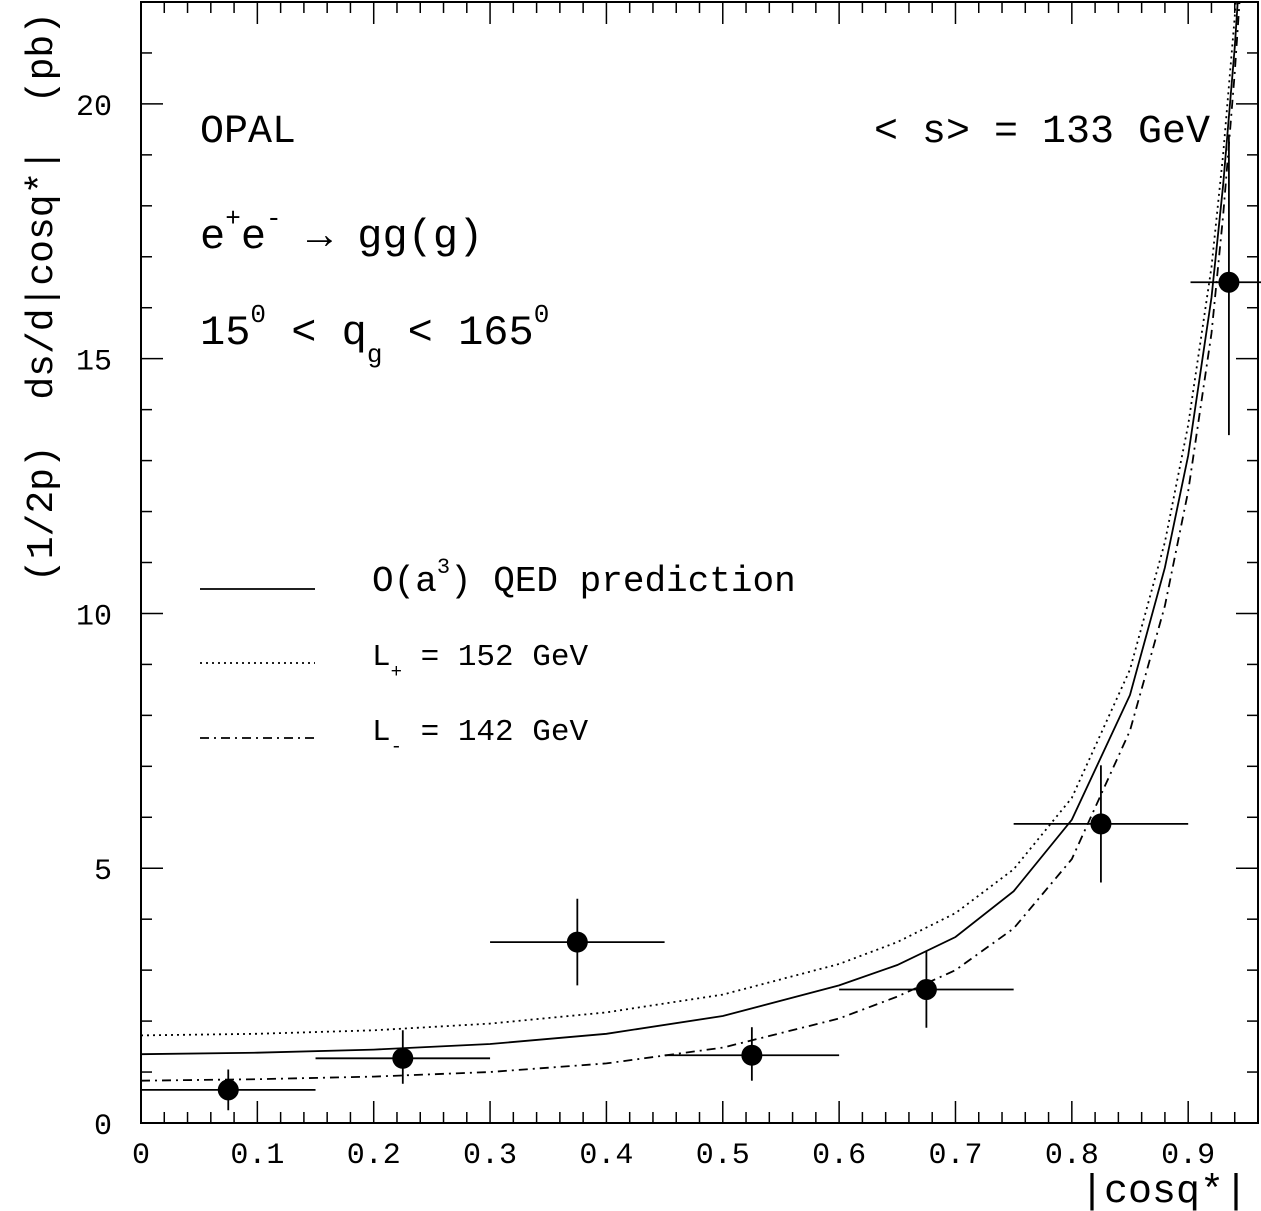 This screenshot has width=1261, height=1211. What do you see at coordinates (374, 335) in the screenshot?
I see `angle-cut-label: 150 < qg < 1650` at bounding box center [374, 335].